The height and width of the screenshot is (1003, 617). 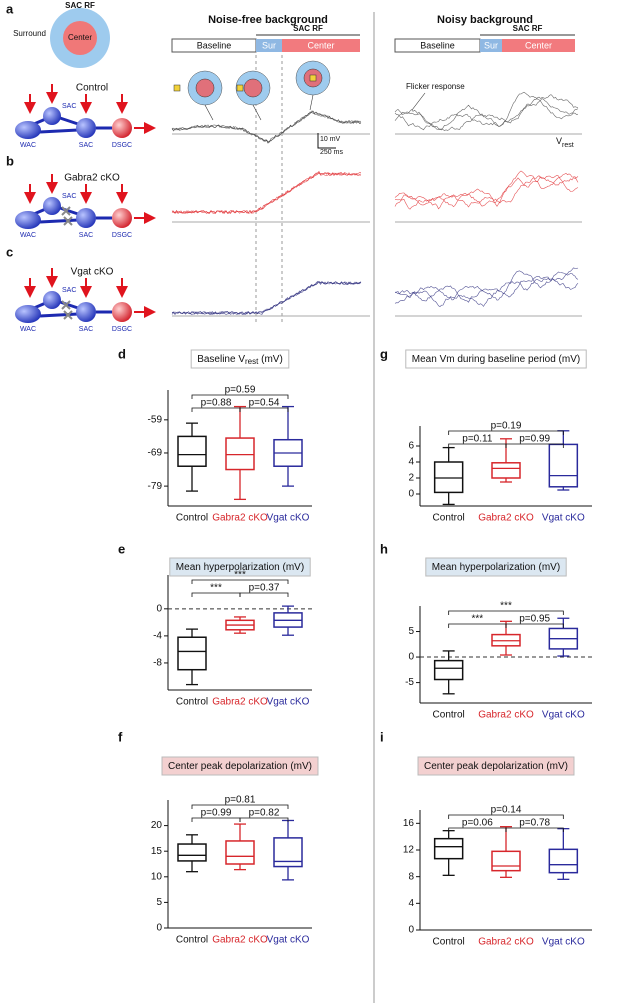 I want to click on y-tick-label: 10, so click(x=157, y=876).